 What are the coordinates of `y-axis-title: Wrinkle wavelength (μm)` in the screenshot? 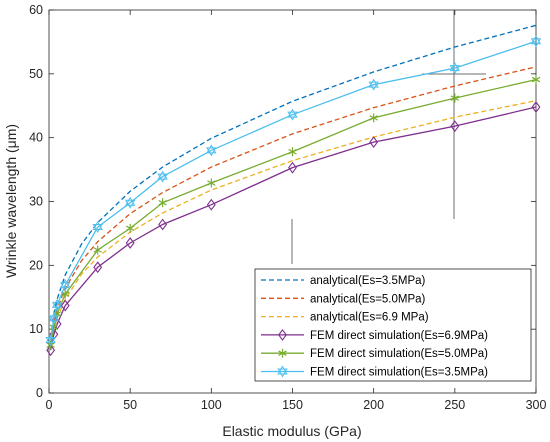 It's located at (11, 201).